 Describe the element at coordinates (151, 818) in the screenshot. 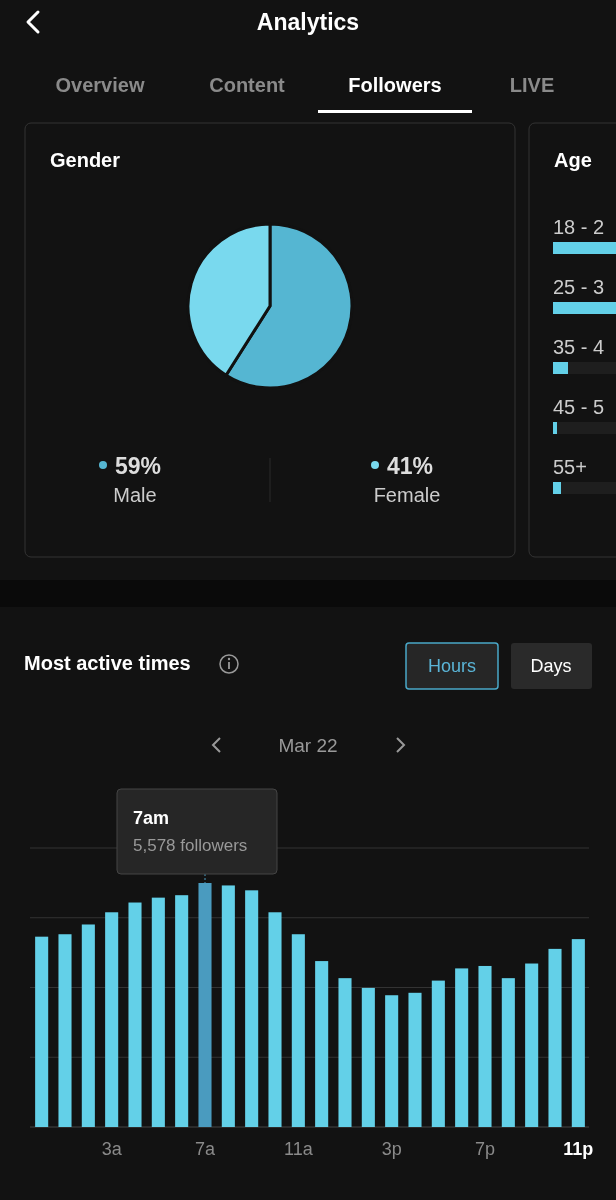

I see `text: 7am` at that location.